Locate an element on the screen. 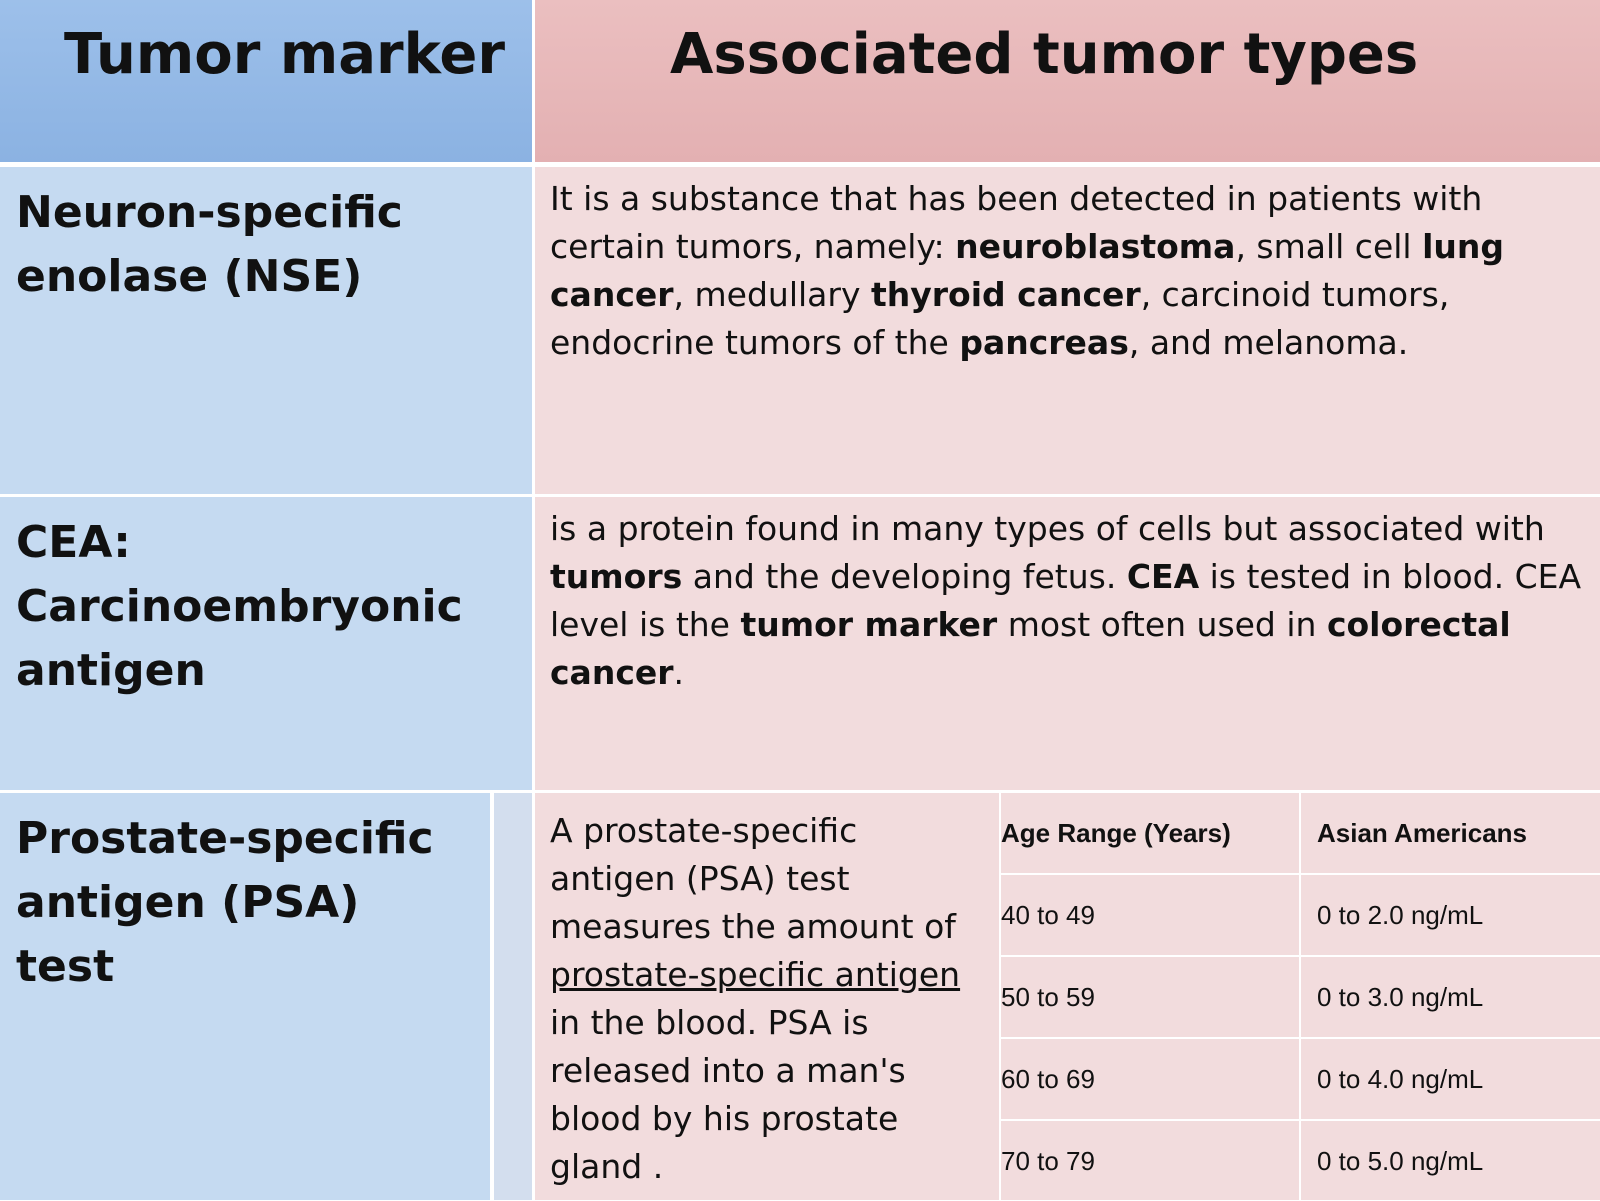  underlined-link-text: prostate-specific antigen is located at coordinates (755, 974).